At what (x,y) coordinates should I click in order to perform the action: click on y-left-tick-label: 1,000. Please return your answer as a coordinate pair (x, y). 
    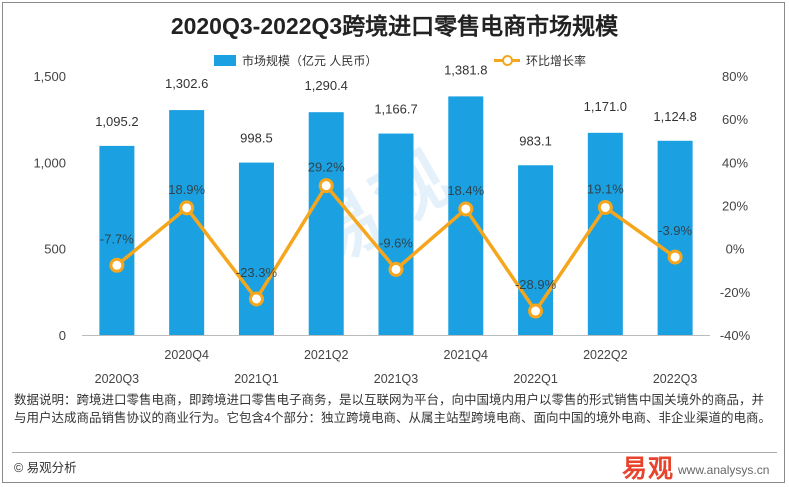
    Looking at the image, I should click on (49, 162).